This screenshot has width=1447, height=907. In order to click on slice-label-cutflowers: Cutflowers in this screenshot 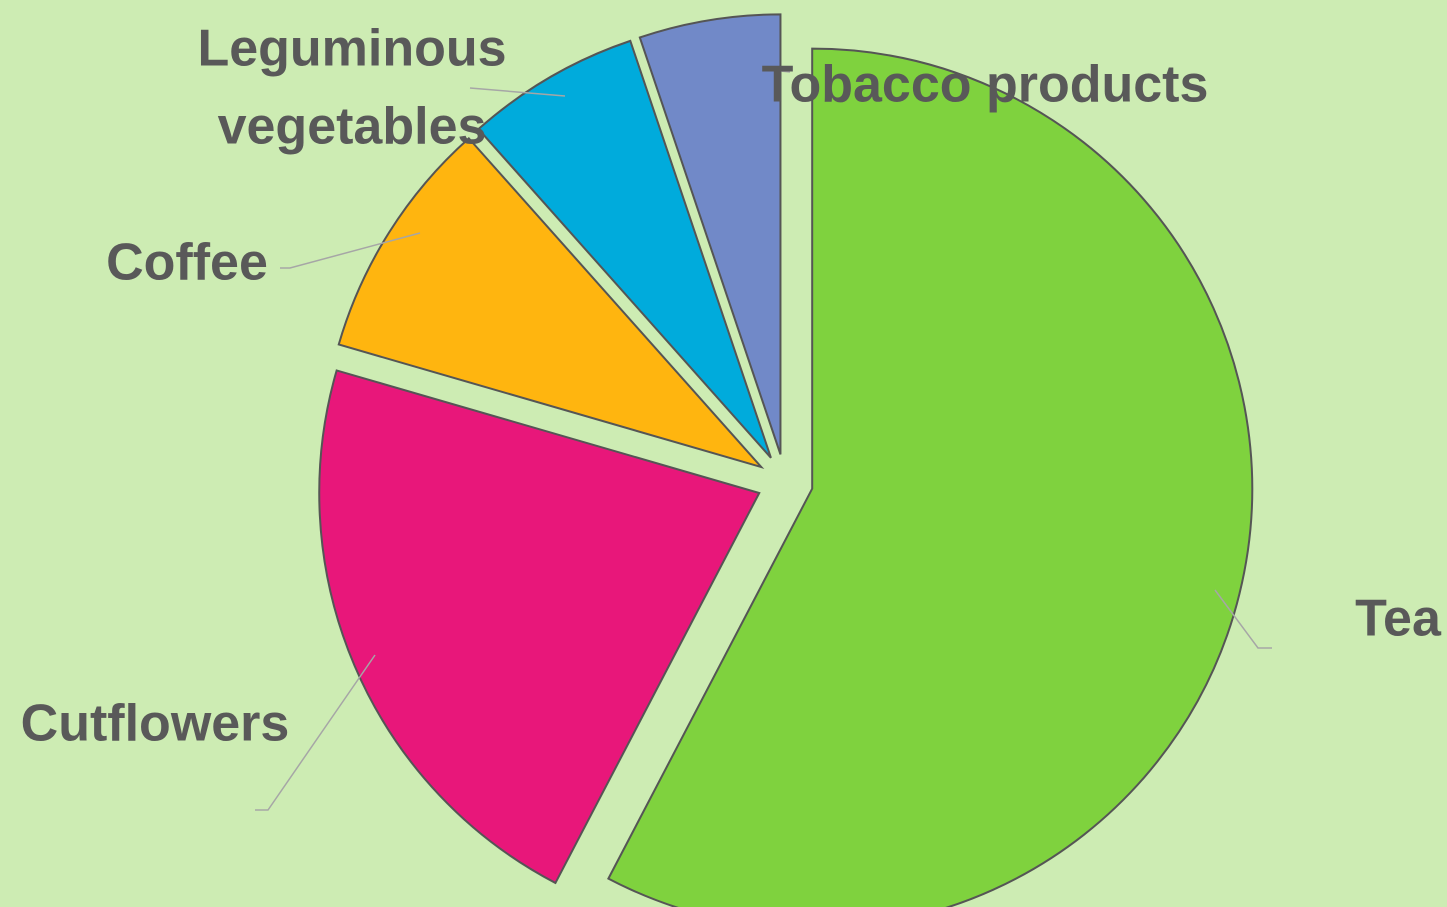, I will do `click(155, 724)`.